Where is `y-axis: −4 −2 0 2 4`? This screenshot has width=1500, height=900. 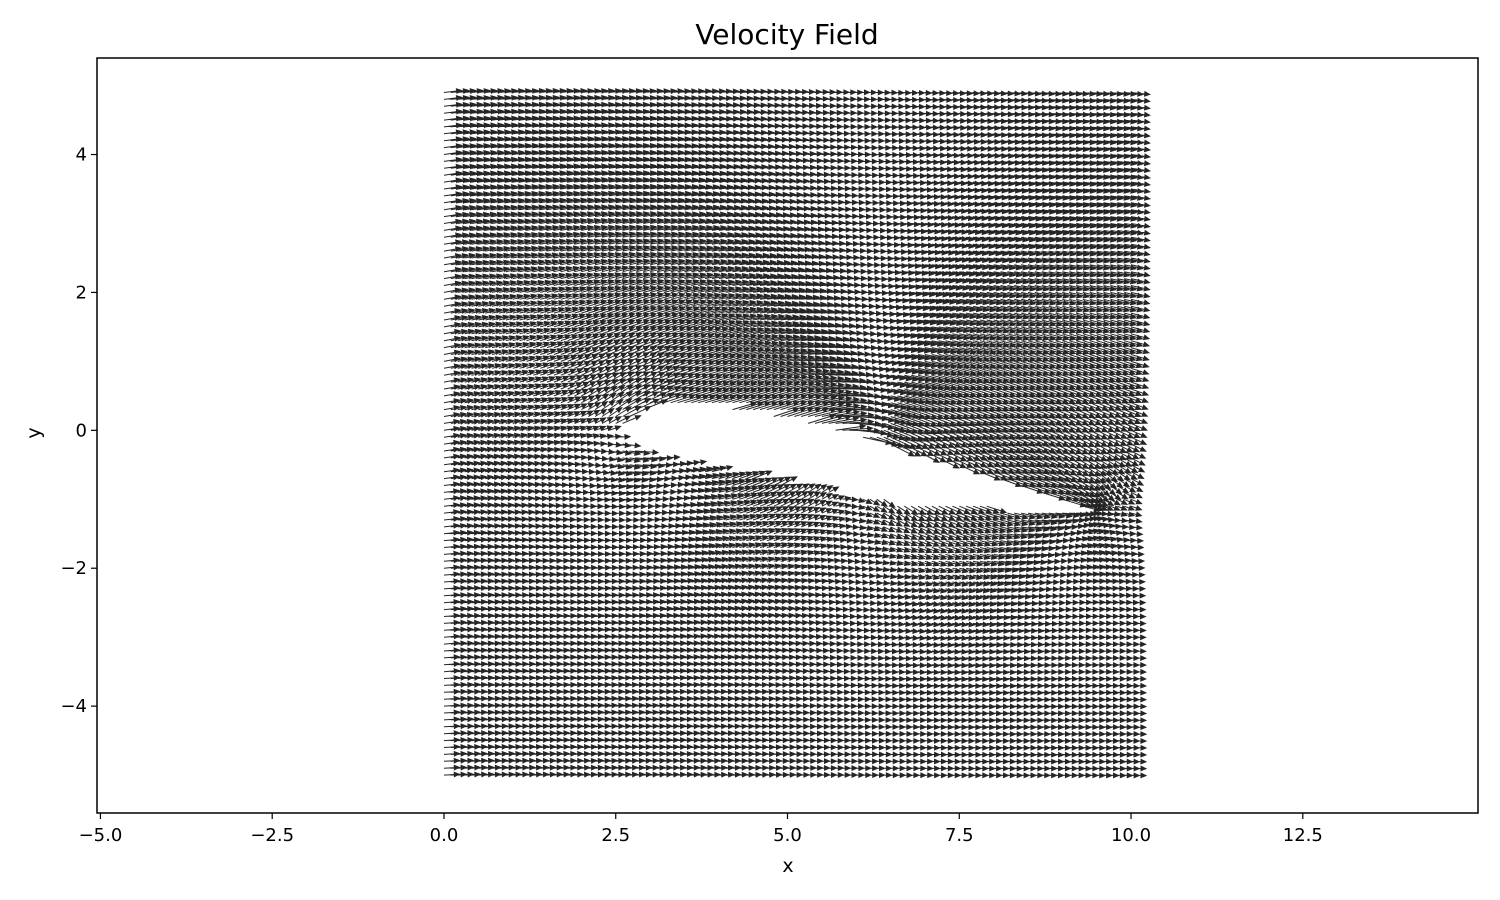
y-axis: −4 −2 0 2 4 is located at coordinates (78, 431).